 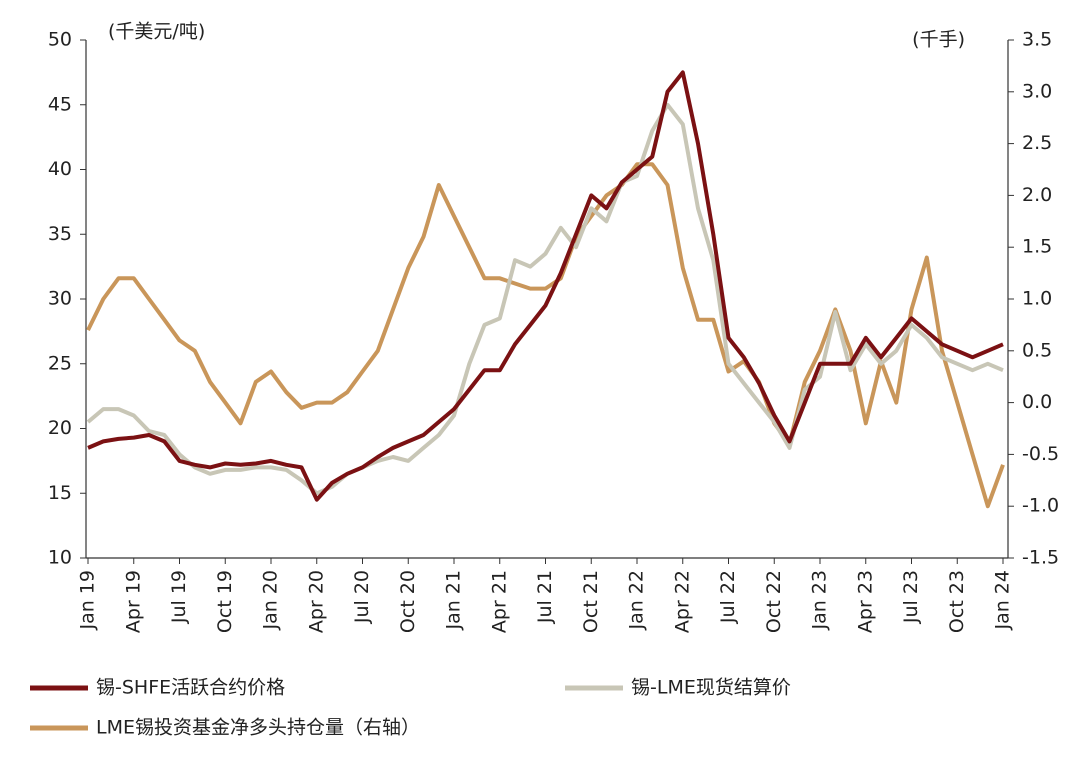 What do you see at coordinates (60, 428) in the screenshot?
I see `y-tick-label: 20` at bounding box center [60, 428].